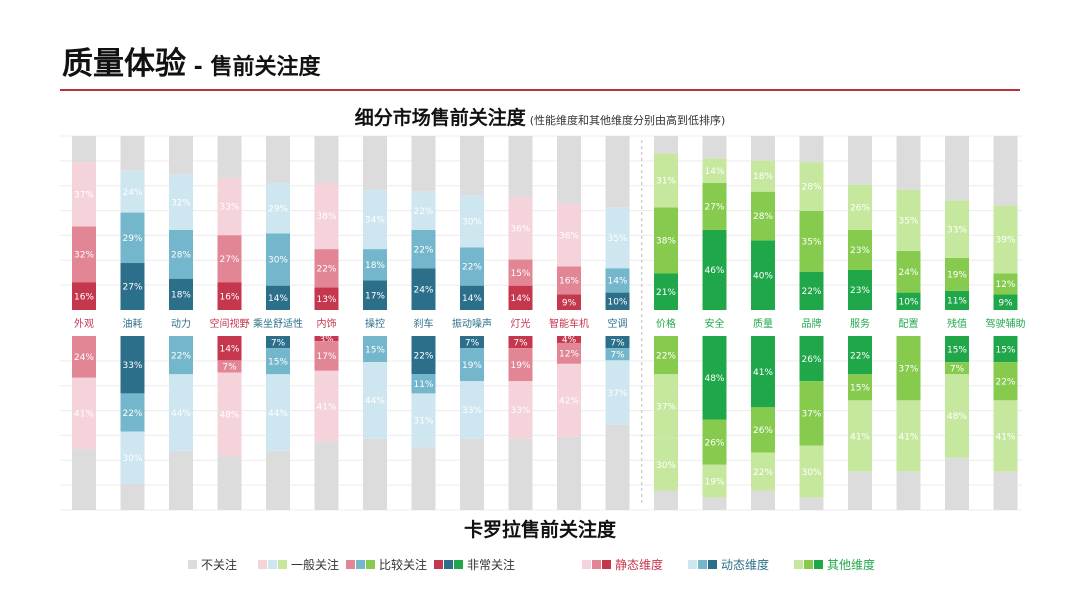  What do you see at coordinates (326, 300) in the screenshot?
I see `segment-bar-label: 13%` at bounding box center [326, 300].